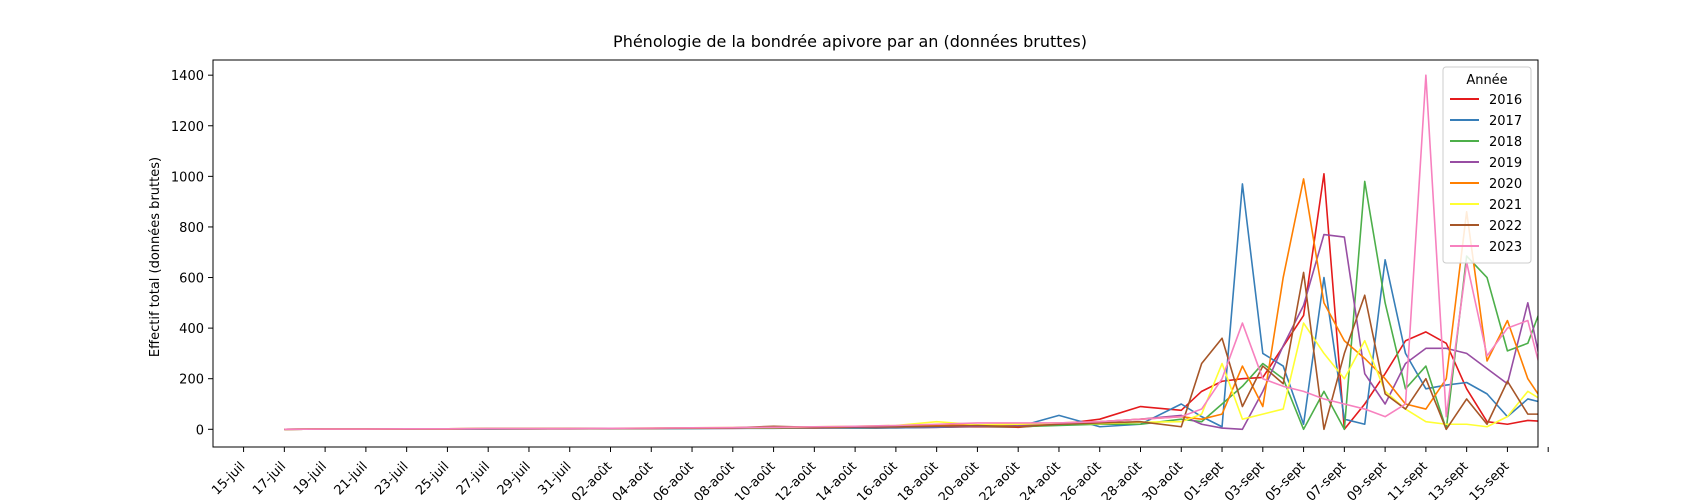 This screenshot has height=500, width=1700. I want to click on y-tick-label: 600, so click(191, 279).